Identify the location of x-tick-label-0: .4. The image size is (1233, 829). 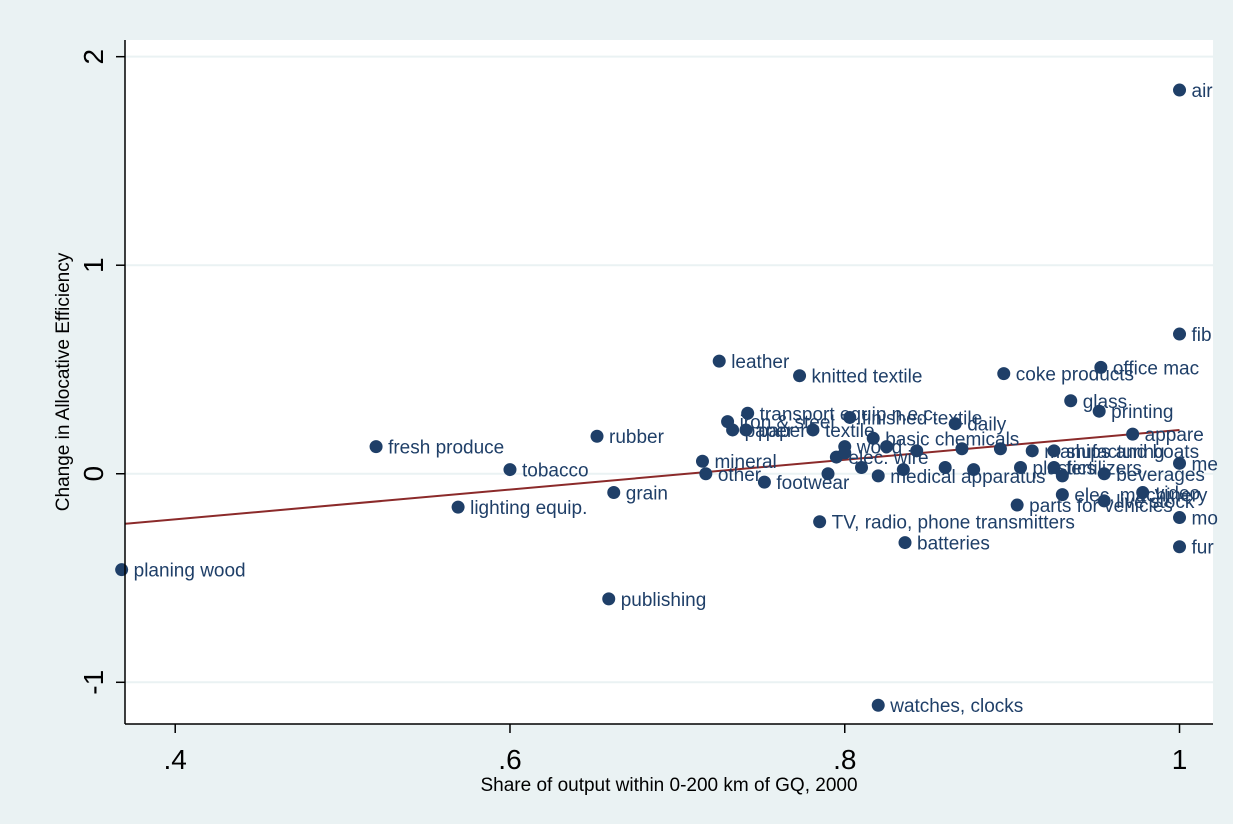
(175, 759).